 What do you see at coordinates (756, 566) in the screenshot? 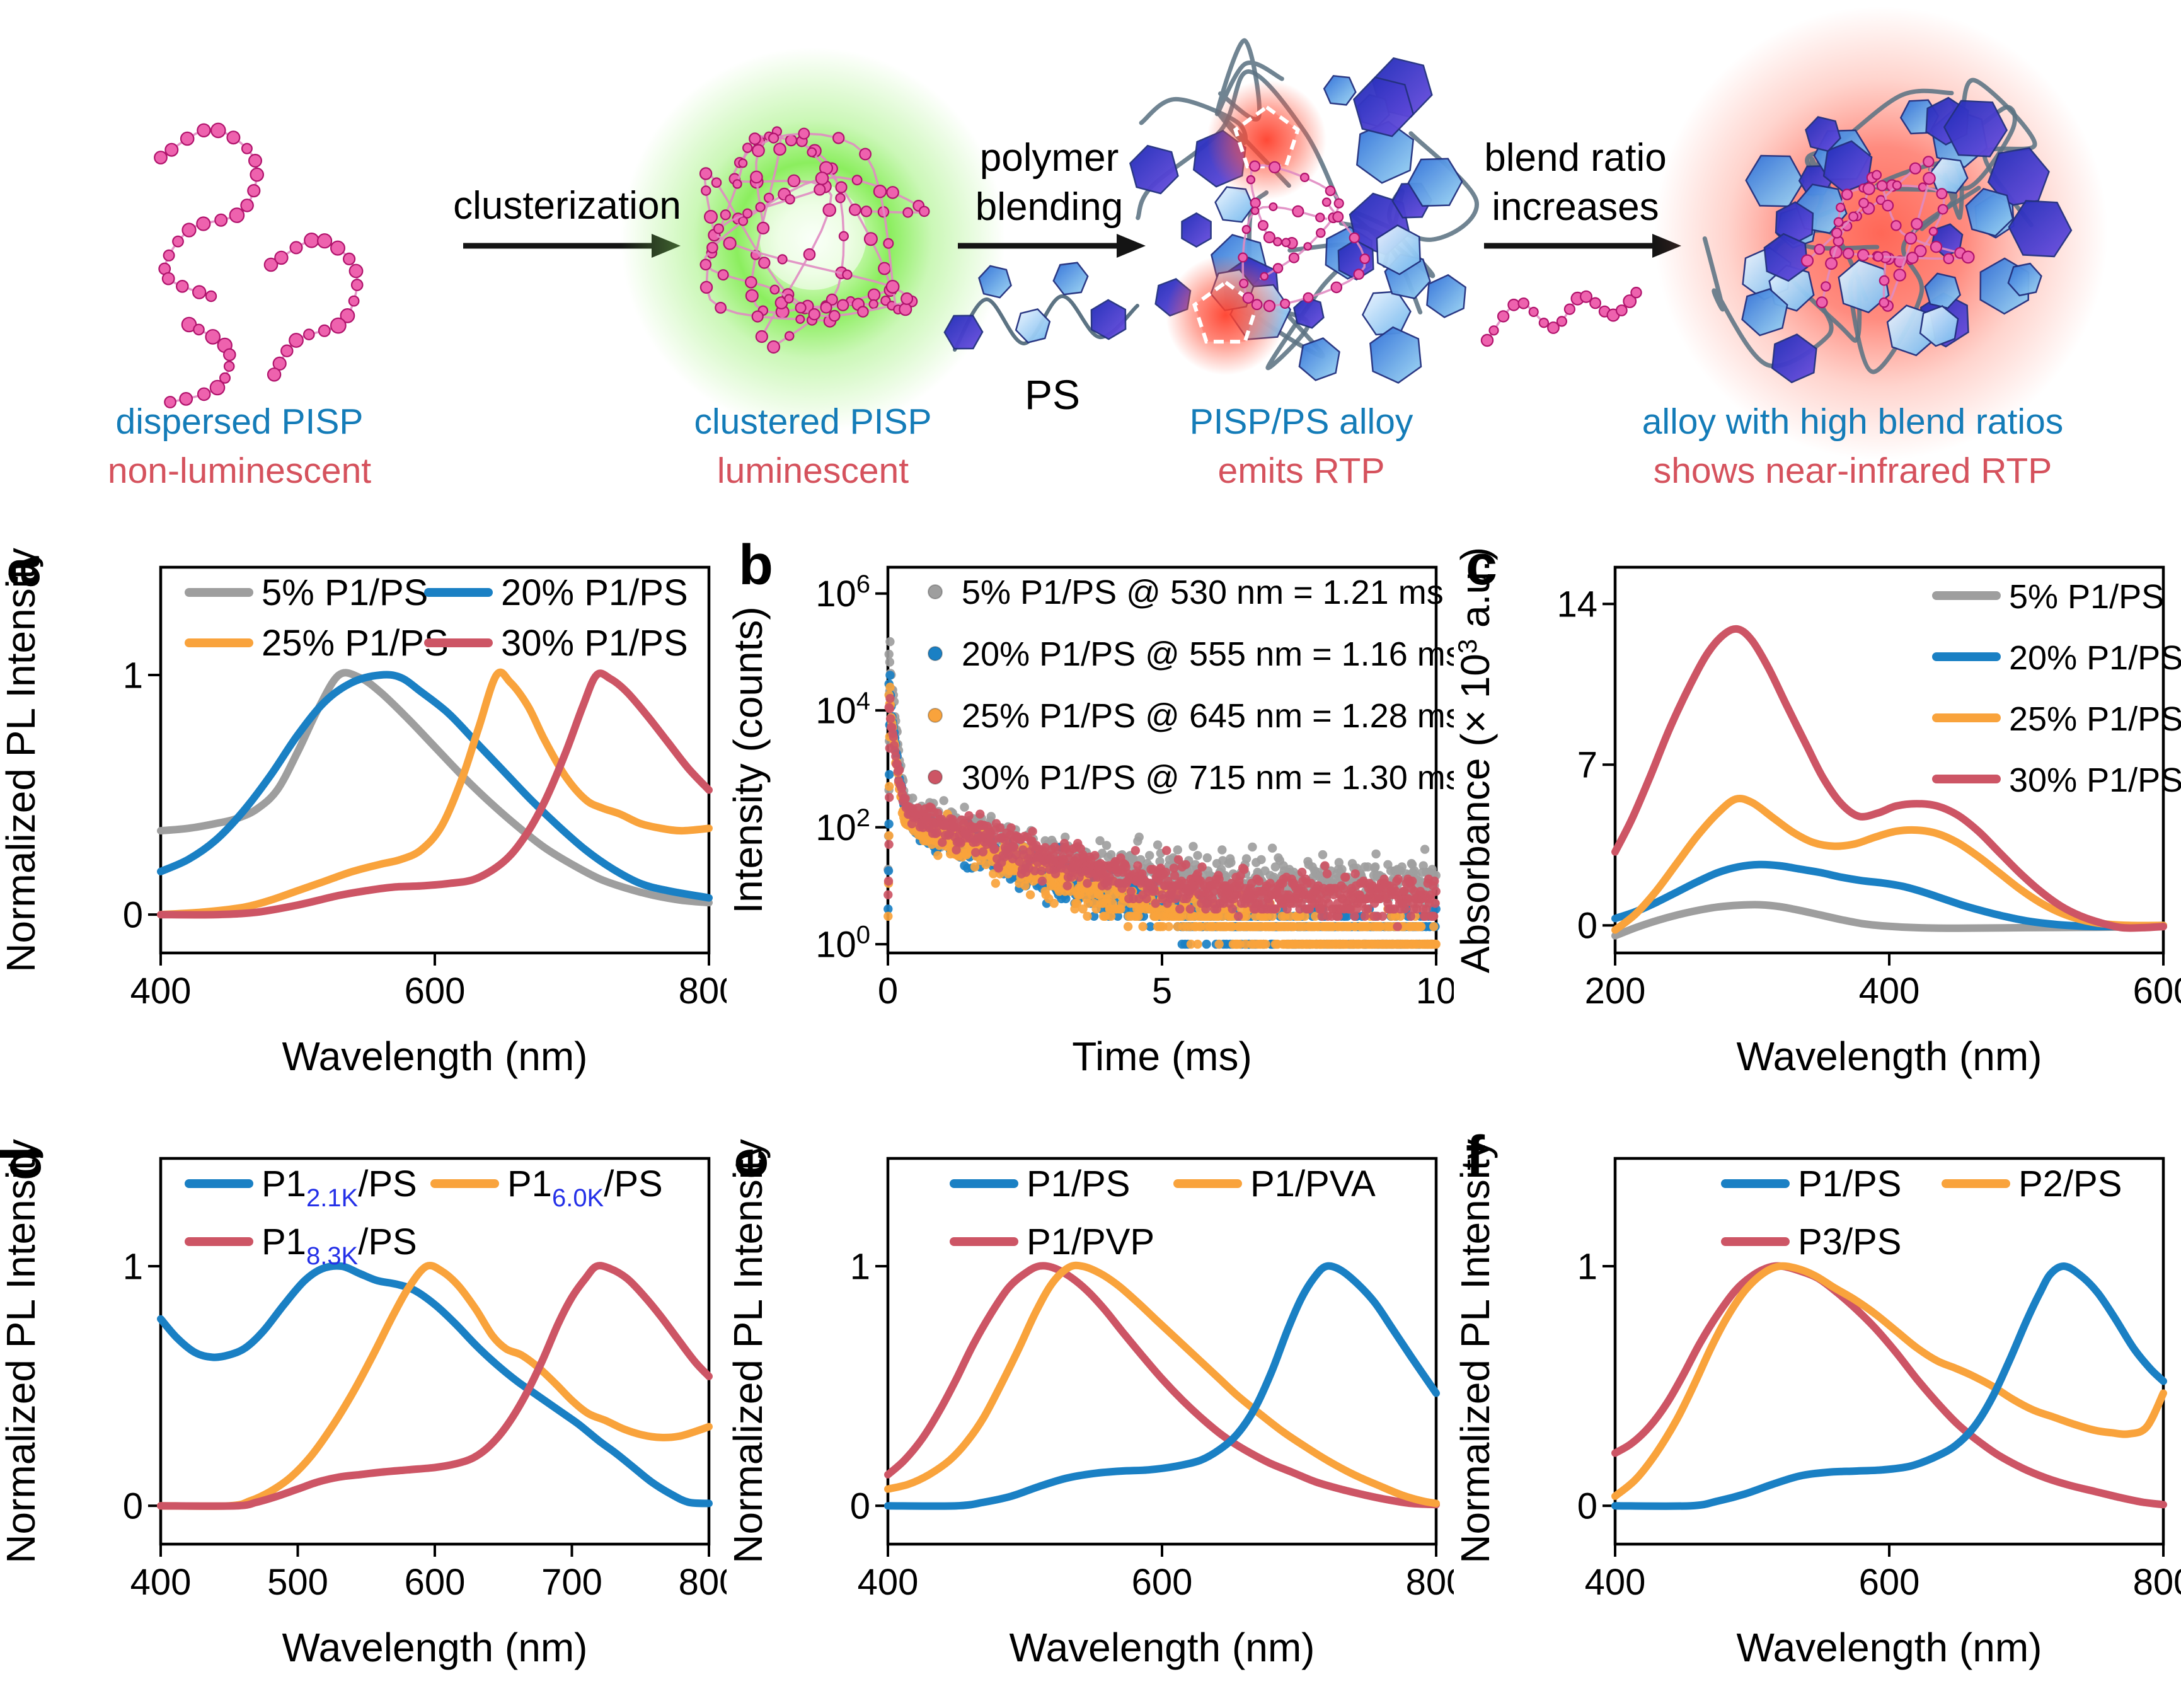
I see `panel-letter-b: b` at bounding box center [756, 566].